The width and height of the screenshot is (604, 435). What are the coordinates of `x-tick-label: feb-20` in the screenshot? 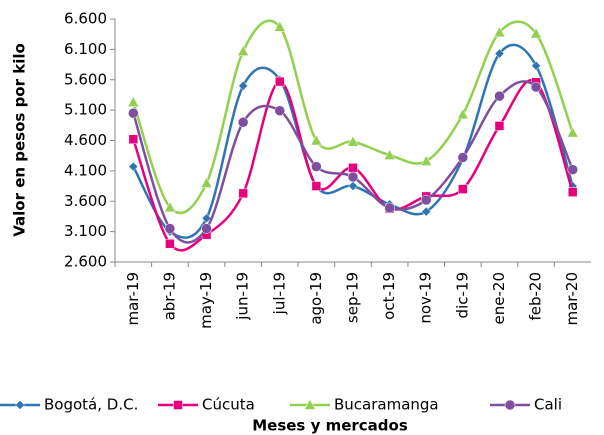 It's located at (536, 296).